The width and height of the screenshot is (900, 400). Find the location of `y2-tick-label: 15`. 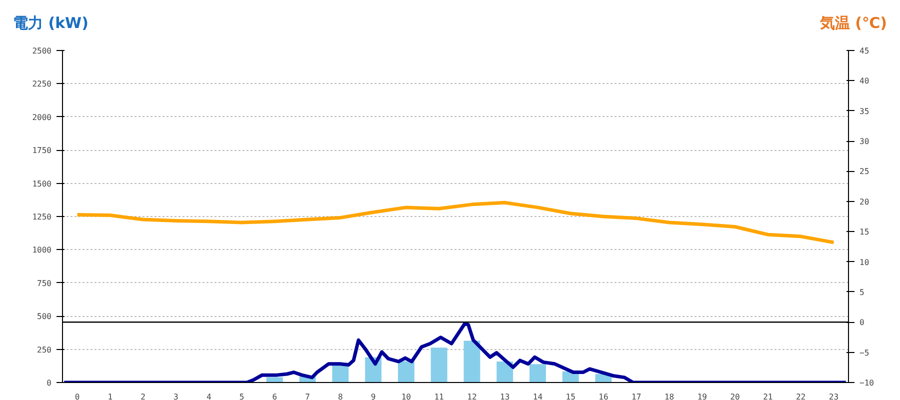

y2-tick-label: 15 is located at coordinates (865, 232).